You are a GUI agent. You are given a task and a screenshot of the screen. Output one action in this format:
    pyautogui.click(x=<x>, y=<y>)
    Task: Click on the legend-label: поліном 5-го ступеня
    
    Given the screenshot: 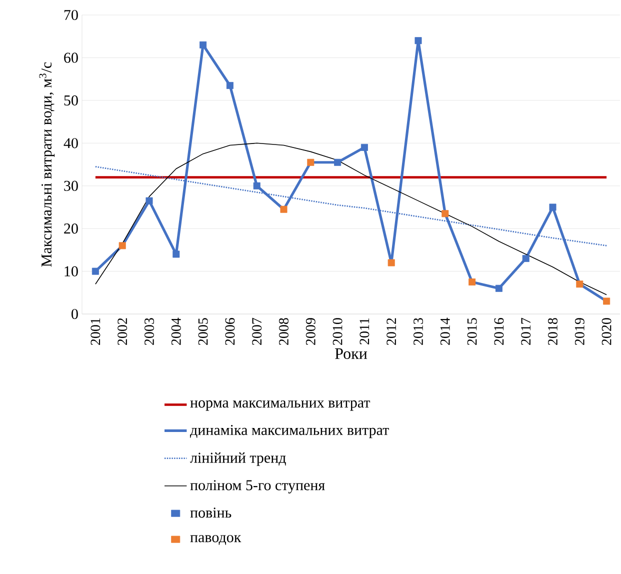 What is the action you would take?
    pyautogui.click(x=257, y=487)
    